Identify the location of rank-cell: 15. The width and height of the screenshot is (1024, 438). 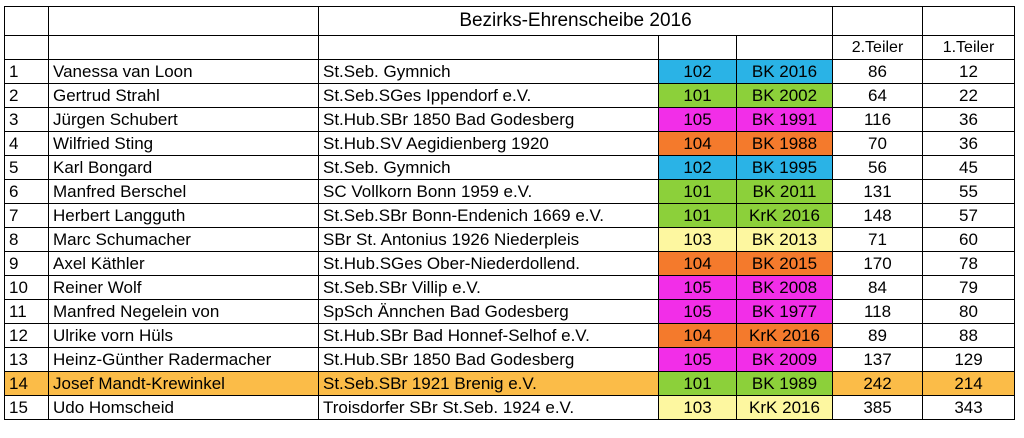
(26, 407).